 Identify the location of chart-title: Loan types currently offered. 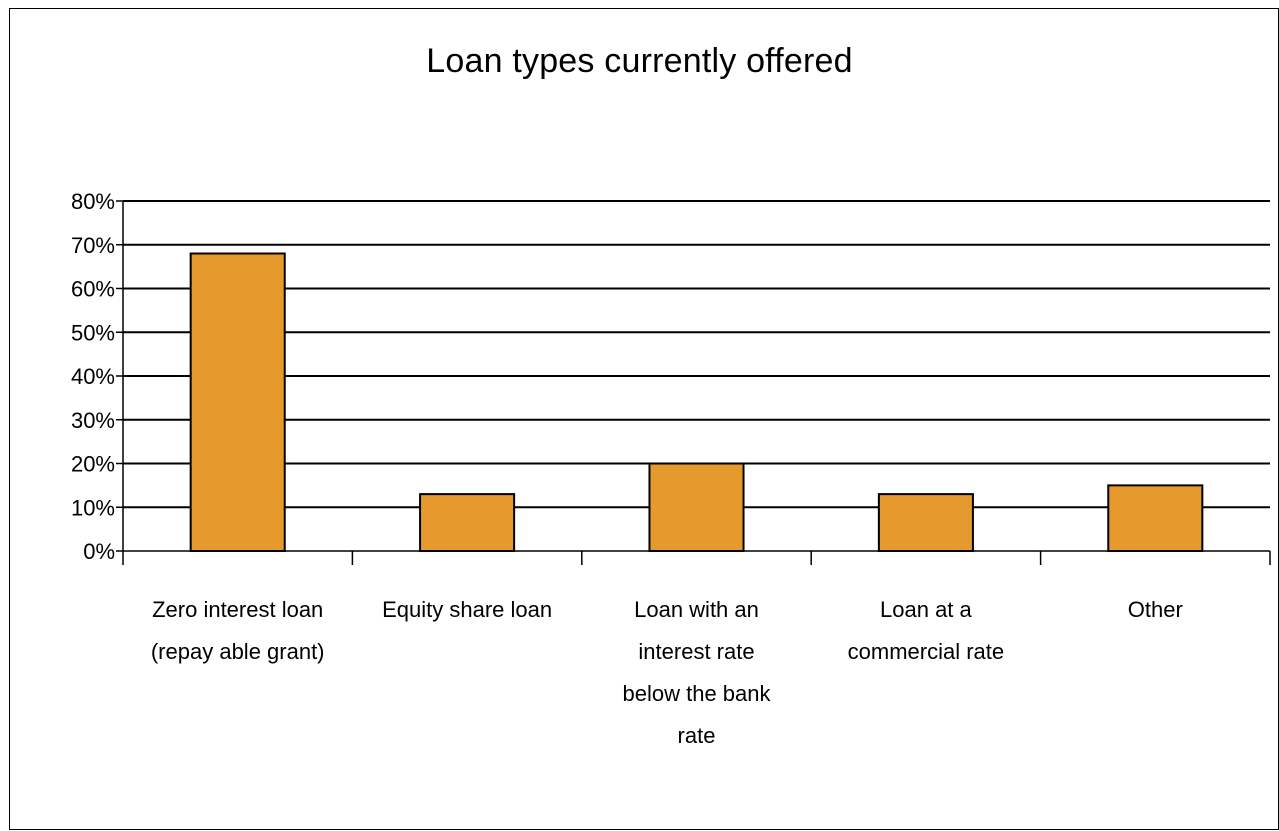
(639, 61).